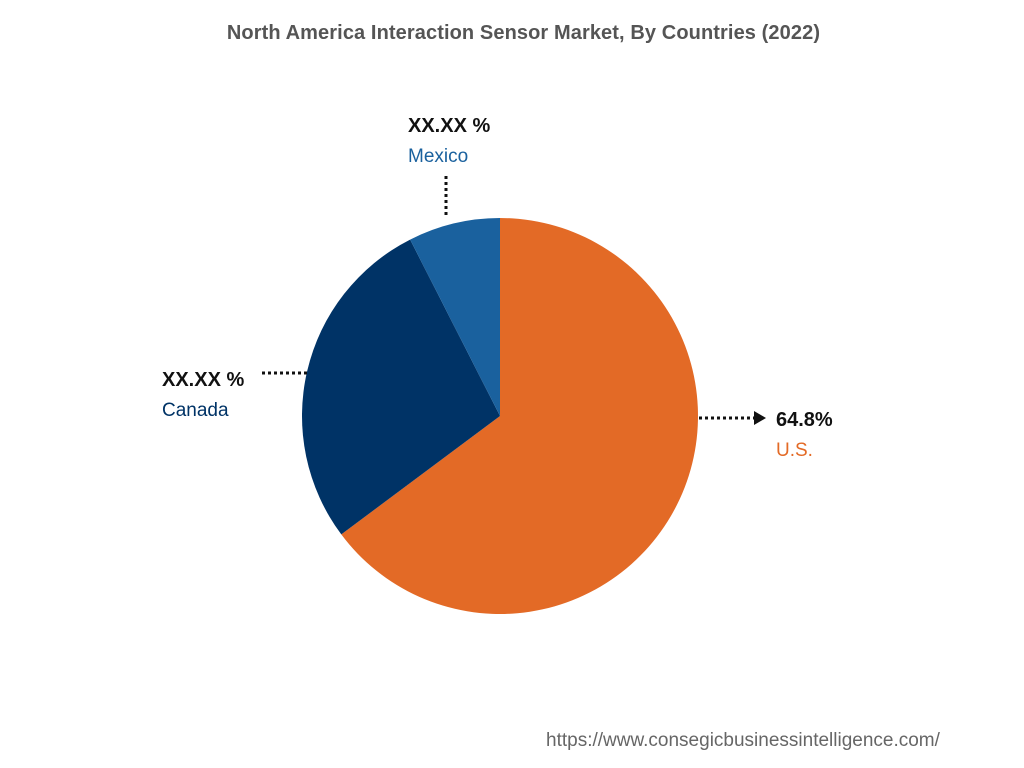  What do you see at coordinates (804, 420) in the screenshot?
I see `data-label-us-value: 64.8%` at bounding box center [804, 420].